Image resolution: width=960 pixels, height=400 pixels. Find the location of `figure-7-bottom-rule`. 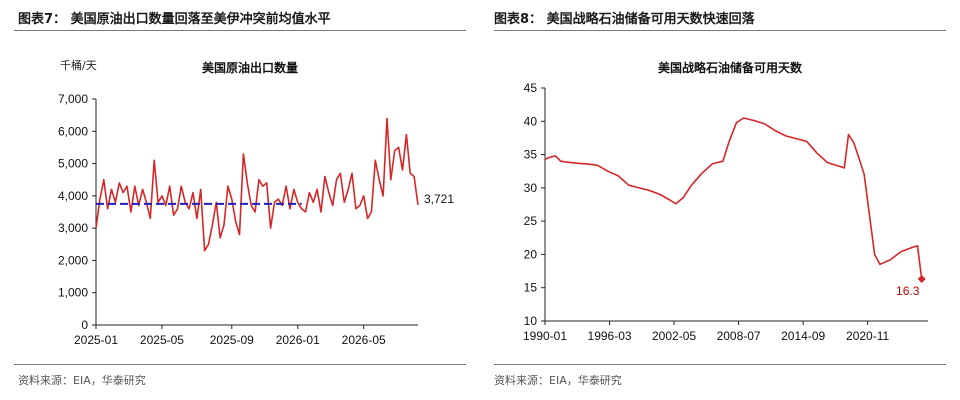

figure-7-bottom-rule is located at coordinates (240, 364).